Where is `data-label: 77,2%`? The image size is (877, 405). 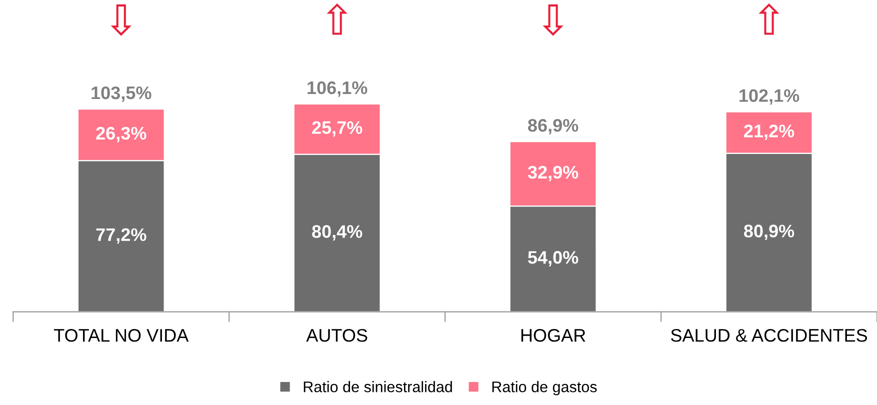
data-label: 77,2% is located at coordinates (121, 236).